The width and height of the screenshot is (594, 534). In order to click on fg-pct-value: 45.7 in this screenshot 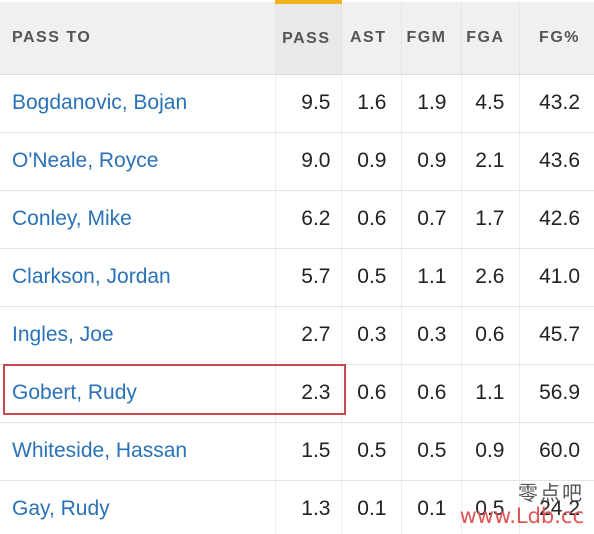, I will do `click(556, 335)`.